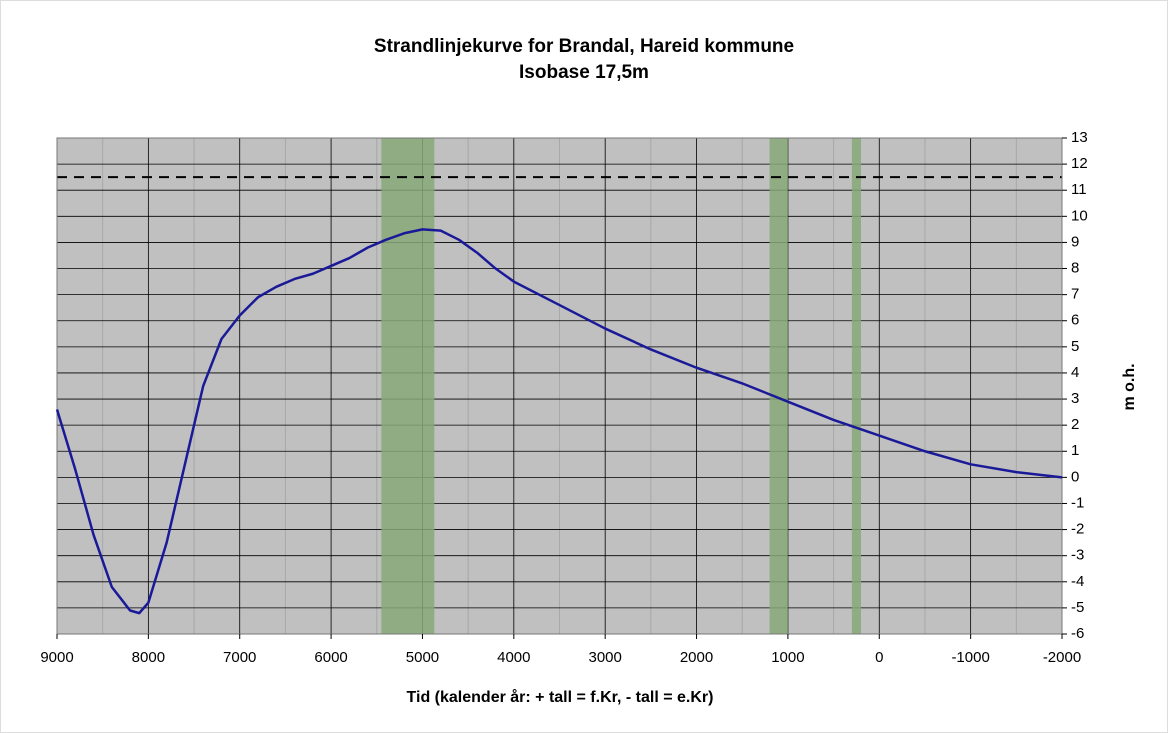 This screenshot has width=1168, height=733. Describe the element at coordinates (1075, 424) in the screenshot. I see `y-tick-label: 2` at that location.